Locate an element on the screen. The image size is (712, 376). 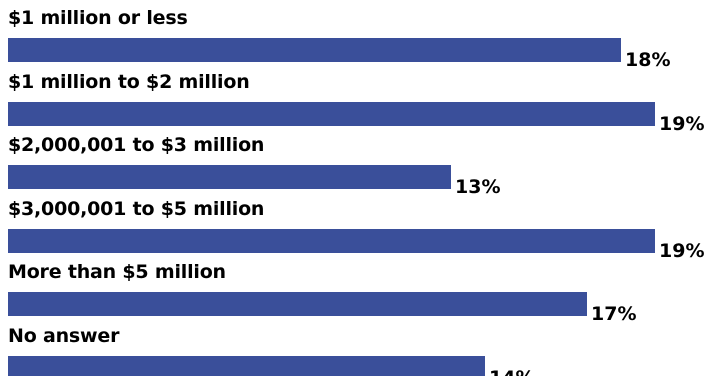
category-label: $1 million or less is located at coordinates (98, 18).